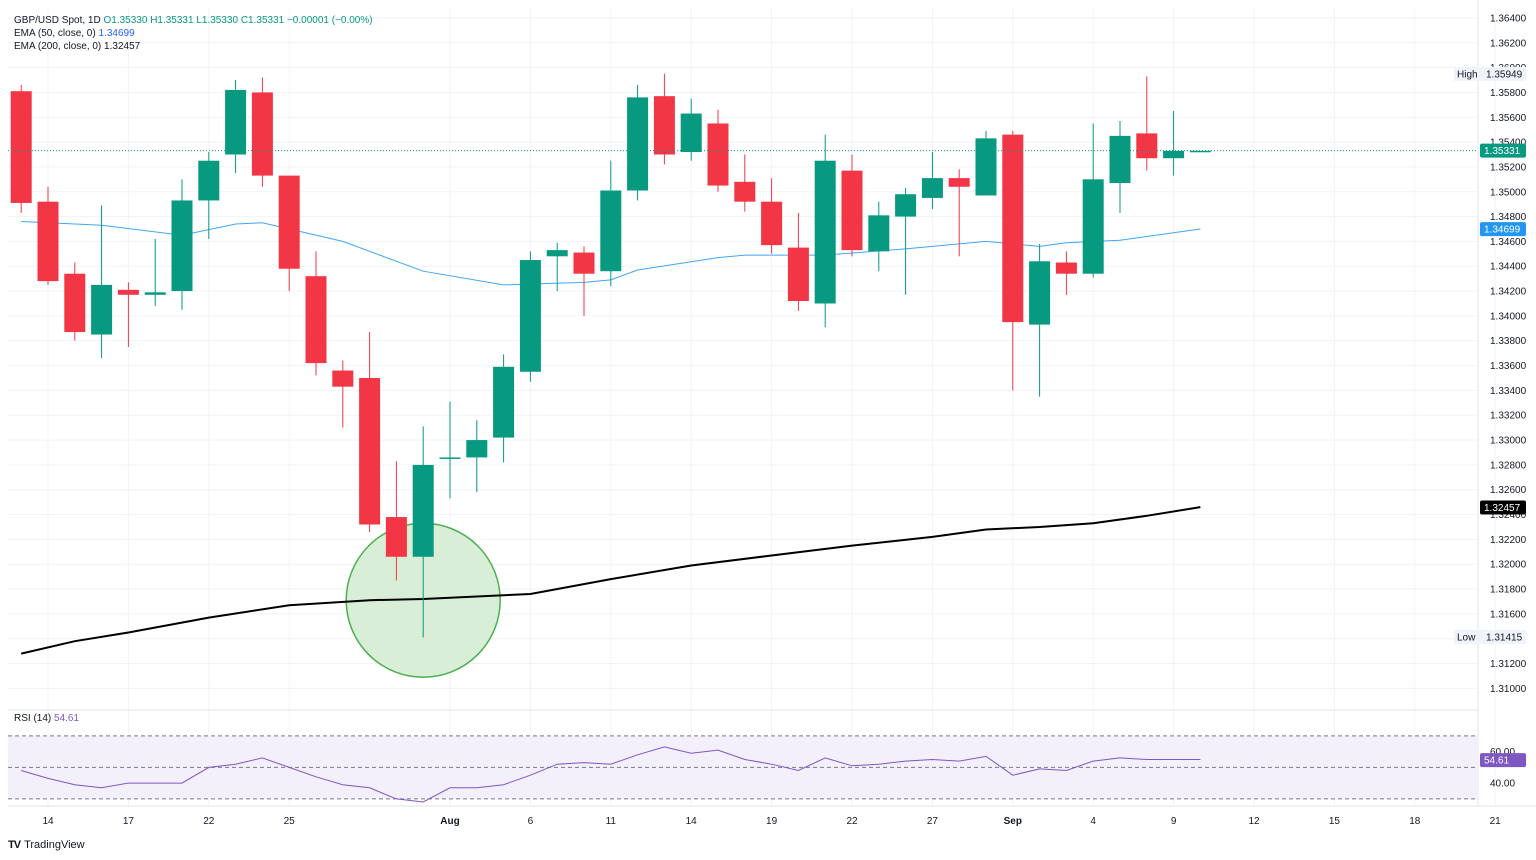  I want to click on price-tick-label: 1.35800, so click(1508, 93).